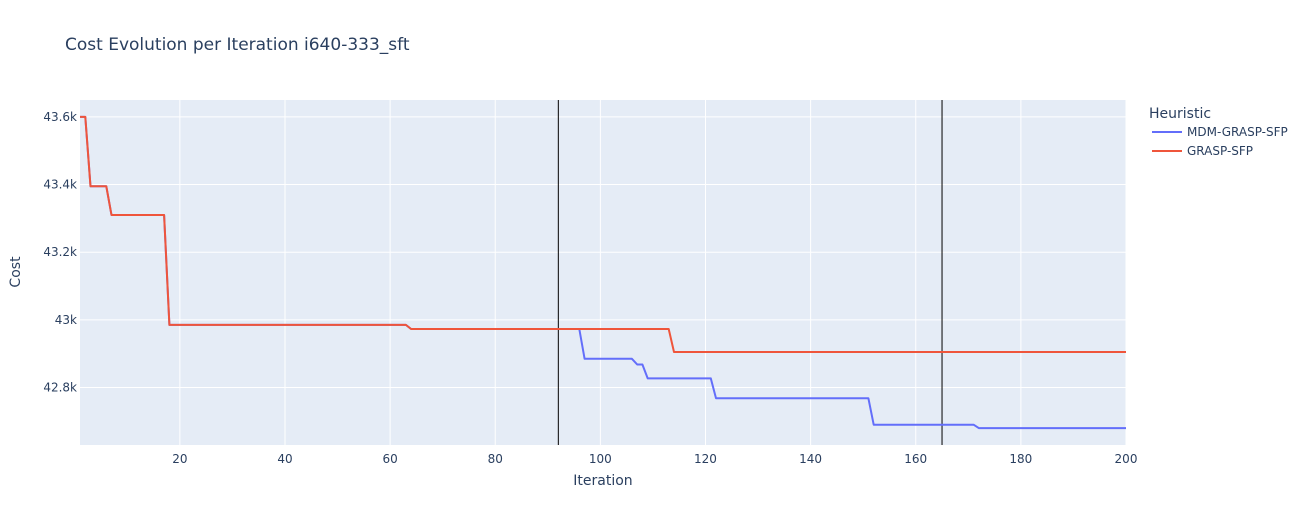  Describe the element at coordinates (654, 459) in the screenshot. I see `x-axis-ticks: 20 40 60 80 100 120 140 160 180 200` at that location.